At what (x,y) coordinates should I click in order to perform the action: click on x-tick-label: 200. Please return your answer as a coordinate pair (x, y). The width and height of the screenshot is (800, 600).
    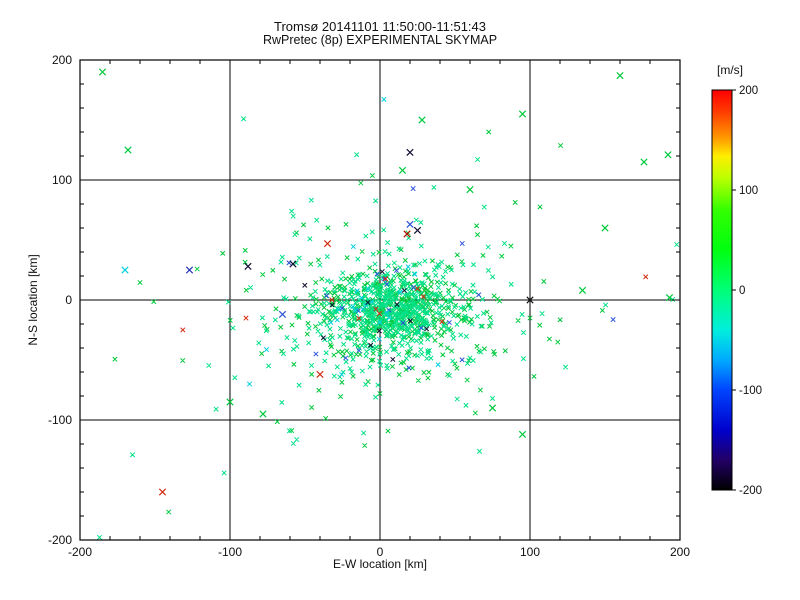
    Looking at the image, I should click on (680, 552).